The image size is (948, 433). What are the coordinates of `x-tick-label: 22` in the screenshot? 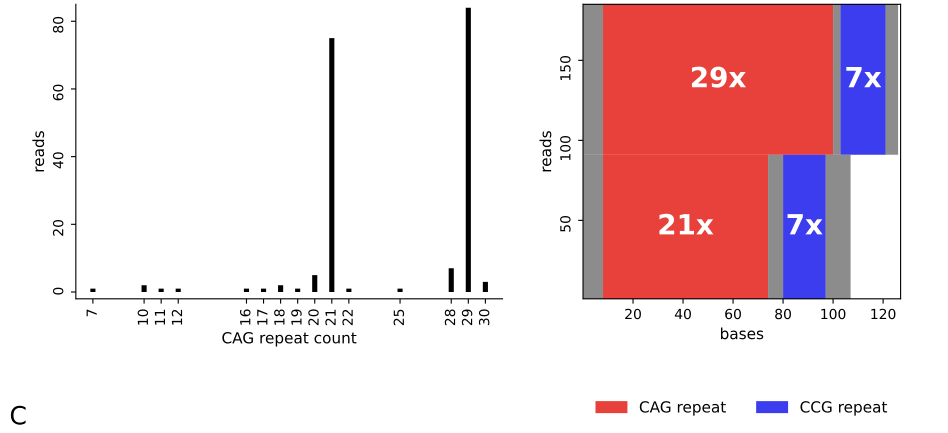 It's located at (347, 318).